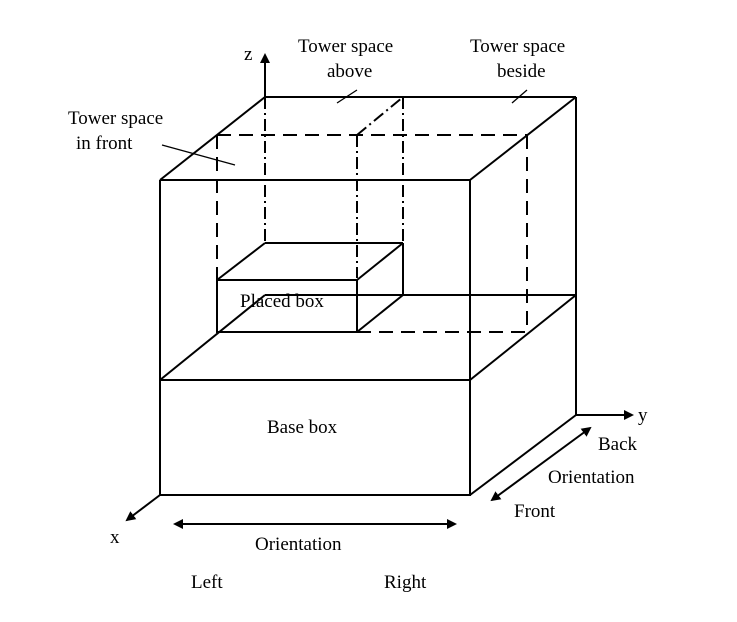  Describe the element at coordinates (115, 537) in the screenshot. I see `label-axis-x: x` at that location.